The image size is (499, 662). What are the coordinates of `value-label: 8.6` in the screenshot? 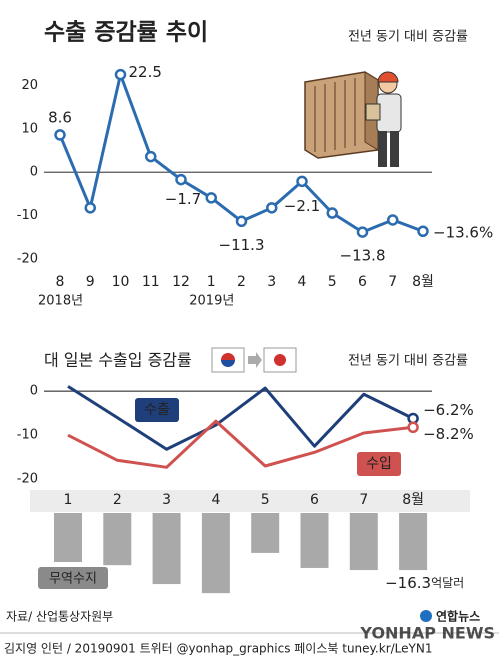 It's located at (60, 117).